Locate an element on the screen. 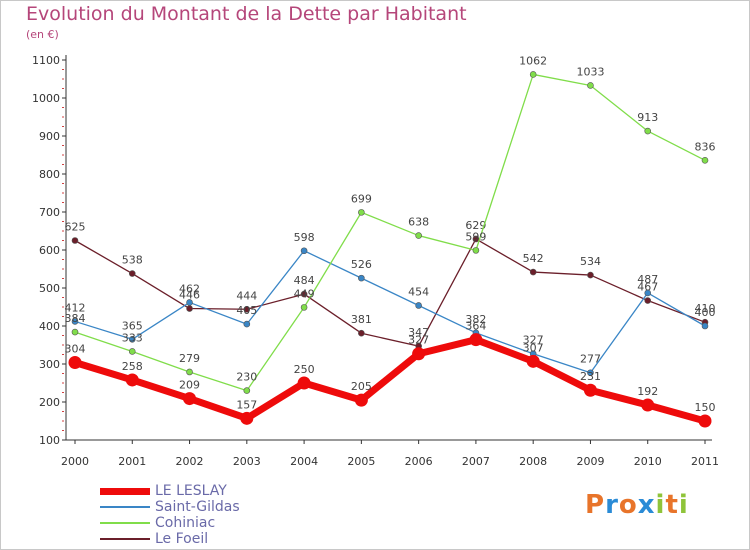  data-label: 304 is located at coordinates (75, 348).